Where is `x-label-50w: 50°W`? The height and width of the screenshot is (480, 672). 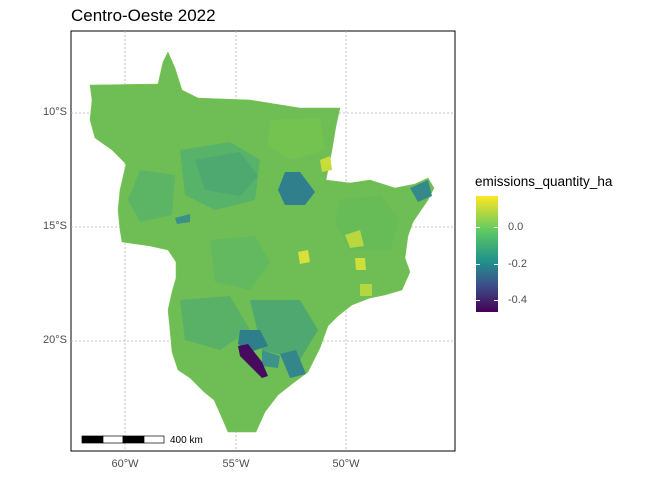 x-label-50w: 50°W is located at coordinates (346, 464).